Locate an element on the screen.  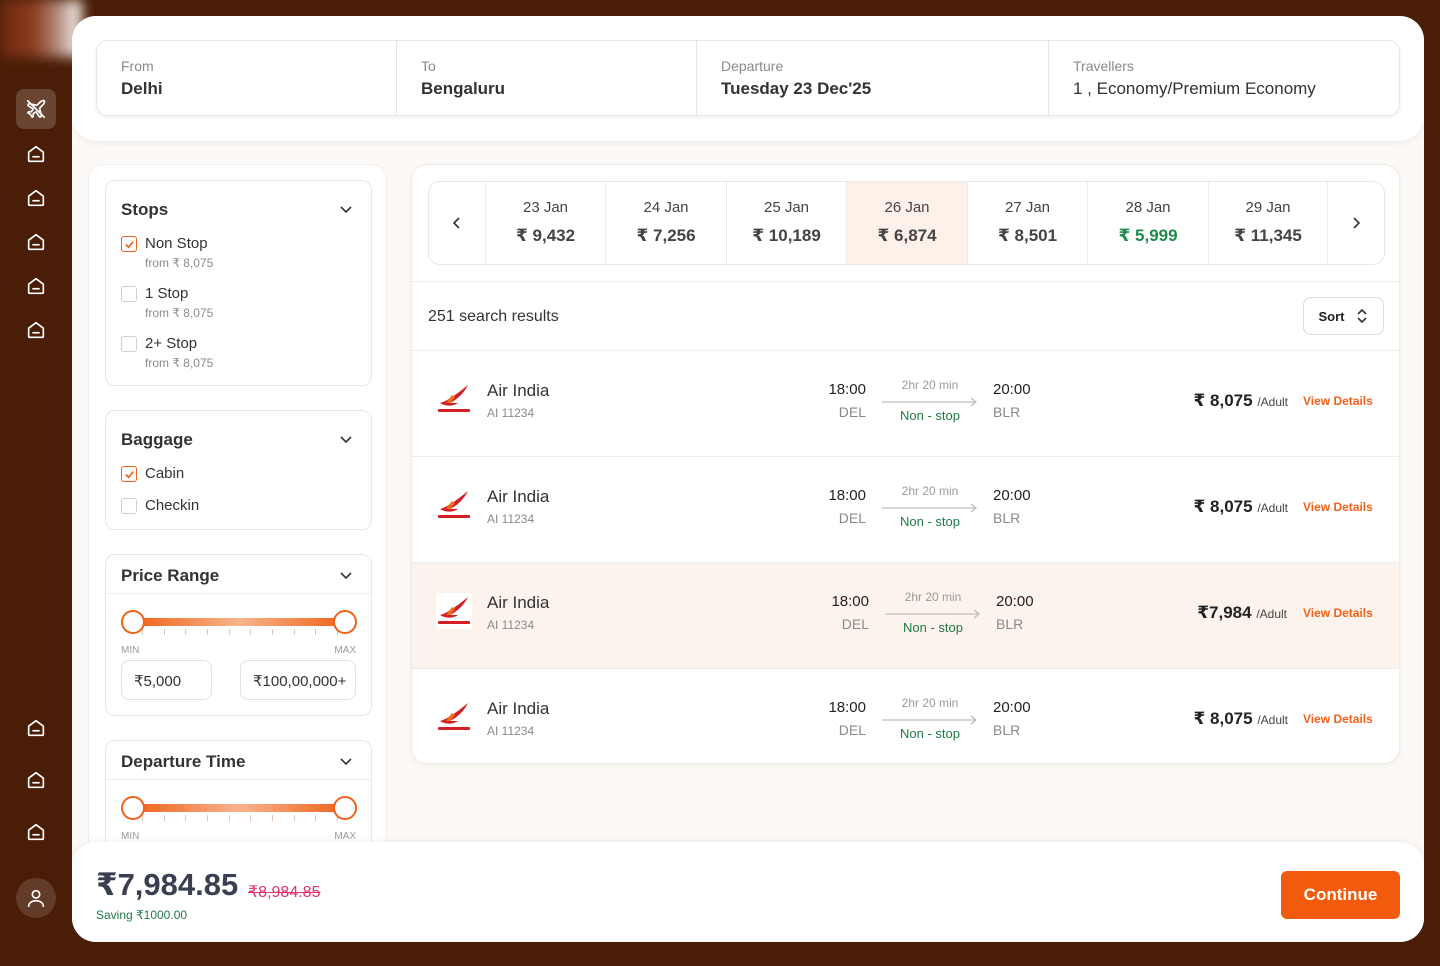
original-price: ₹8,984.85 is located at coordinates (284, 892).